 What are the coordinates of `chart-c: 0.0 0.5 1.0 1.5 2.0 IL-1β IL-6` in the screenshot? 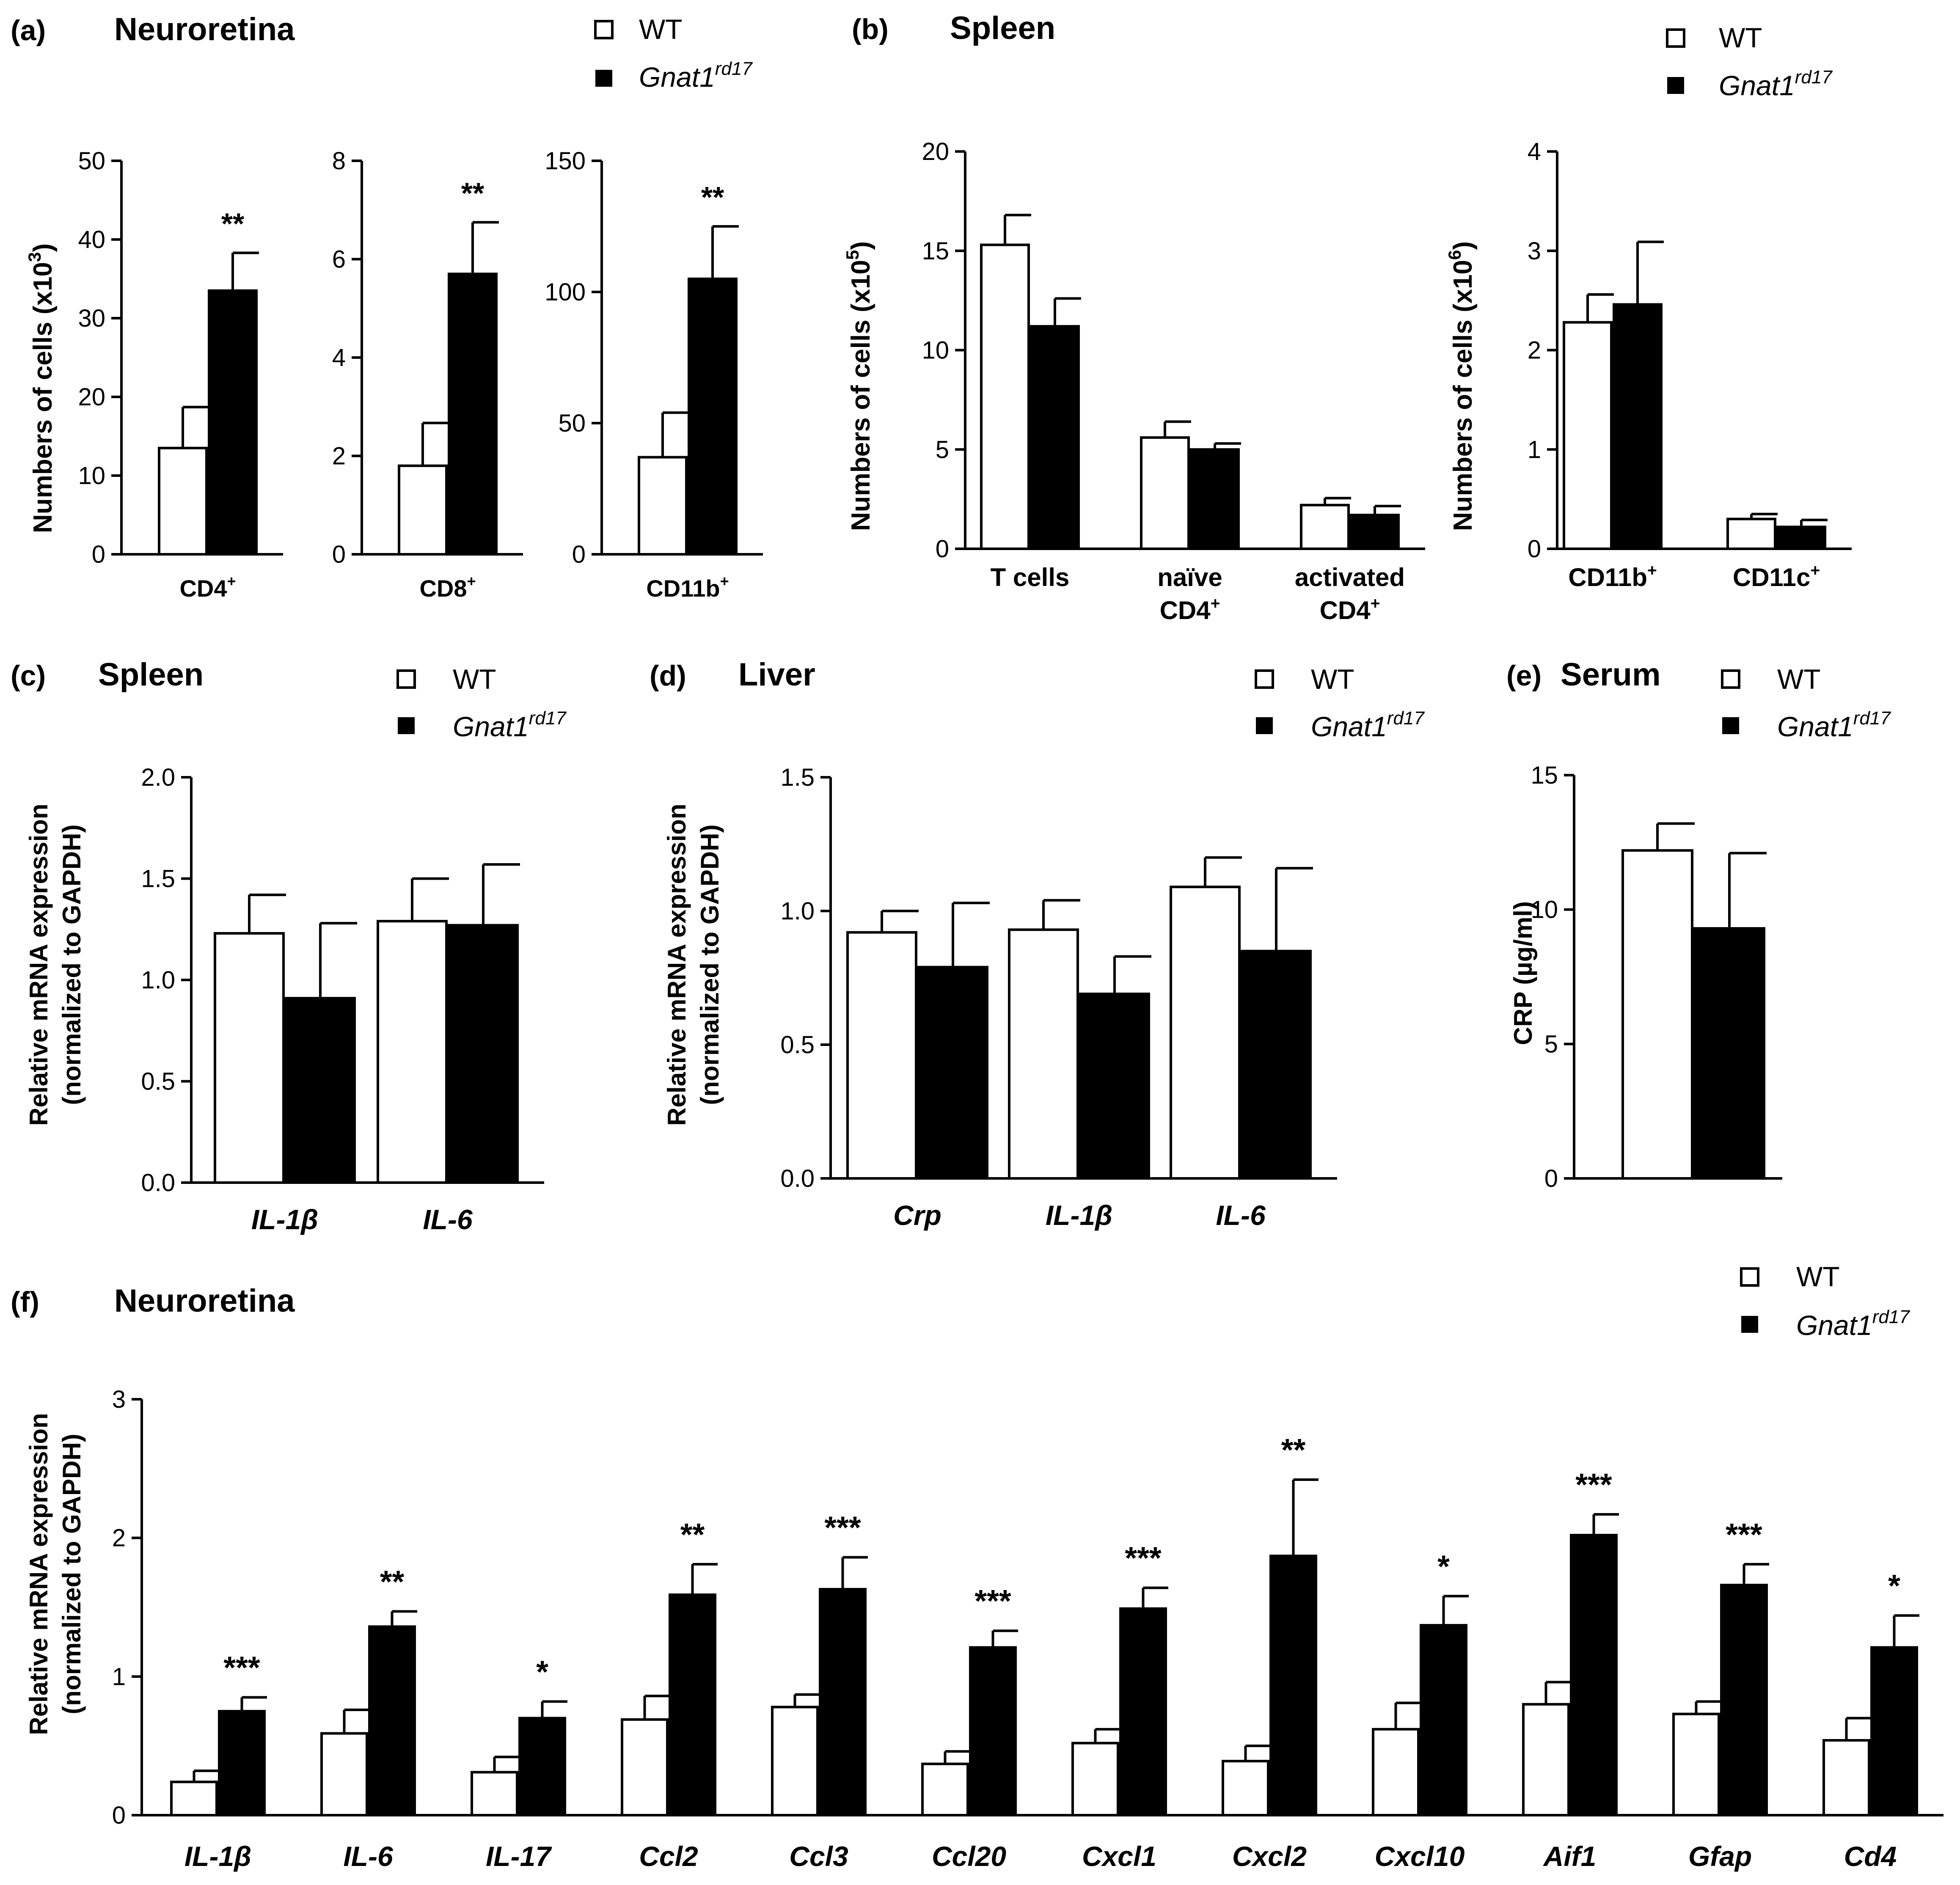 It's located at (342, 999).